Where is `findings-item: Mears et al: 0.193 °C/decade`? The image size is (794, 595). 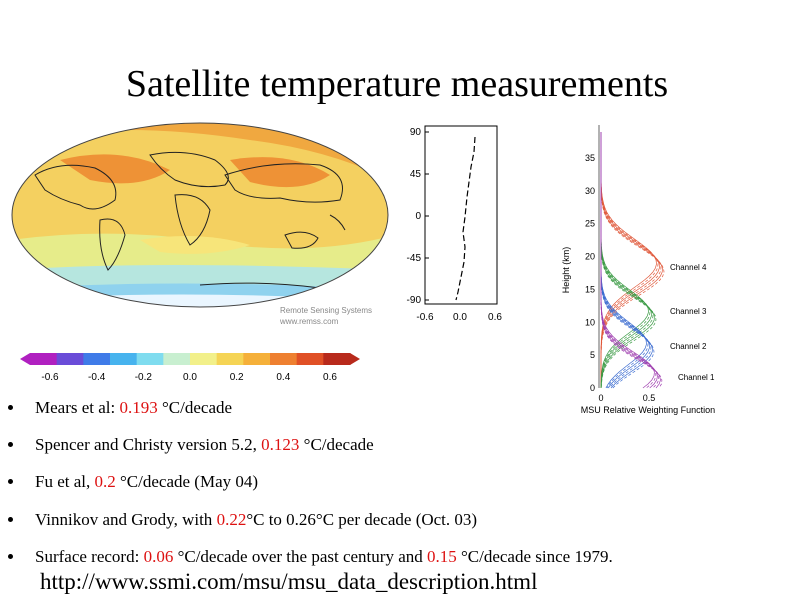
findings-item: Mears et al: 0.193 °C/decade is located at coordinates (310, 414).